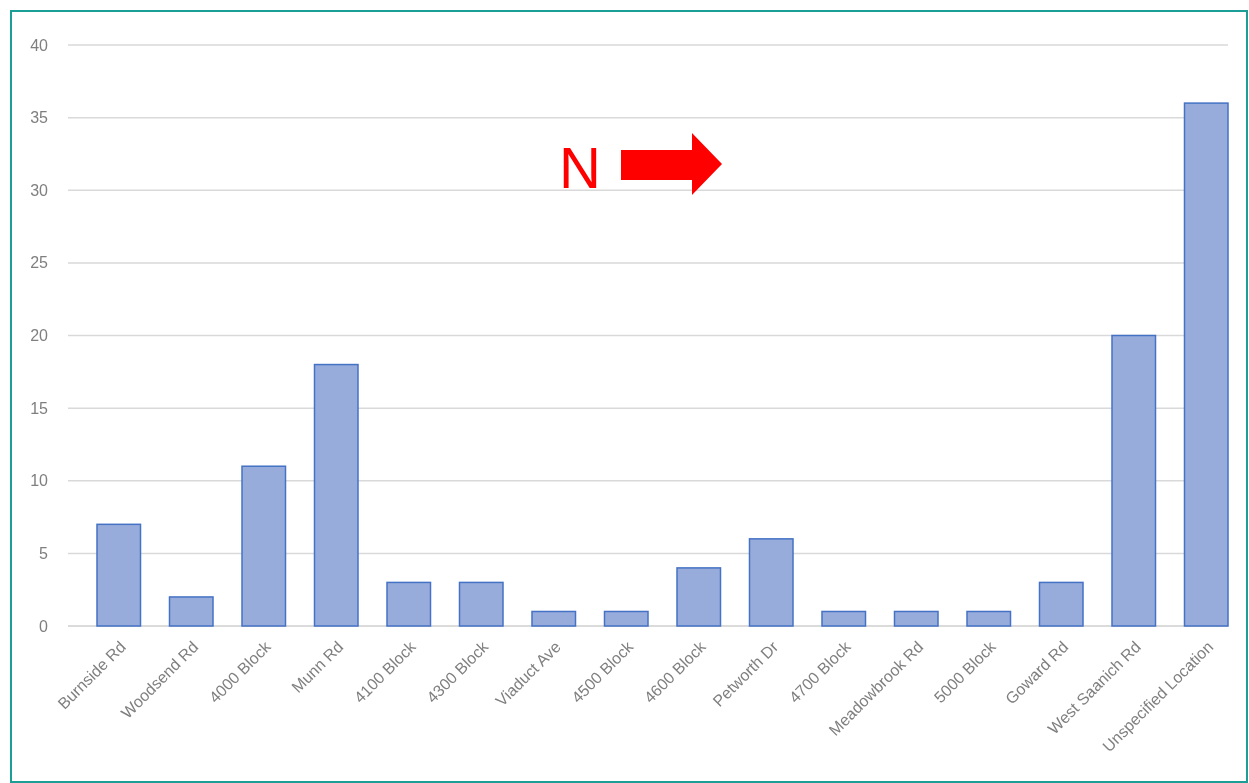  I want to click on y-tick-label: 20, so click(39, 336).